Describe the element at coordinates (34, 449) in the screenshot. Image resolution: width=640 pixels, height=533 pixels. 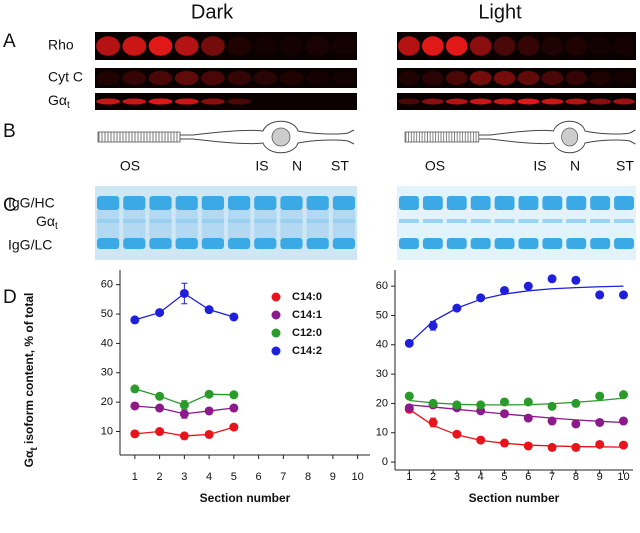
I see `label-sub: t` at that location.